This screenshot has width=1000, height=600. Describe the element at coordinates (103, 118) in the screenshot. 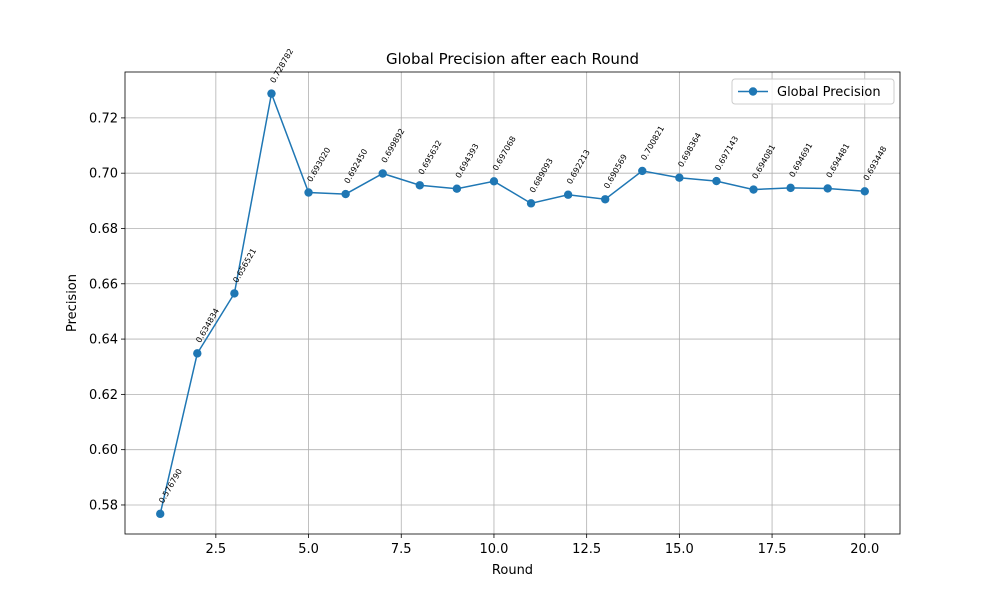

I see `y-tick-label: 0.72` at that location.